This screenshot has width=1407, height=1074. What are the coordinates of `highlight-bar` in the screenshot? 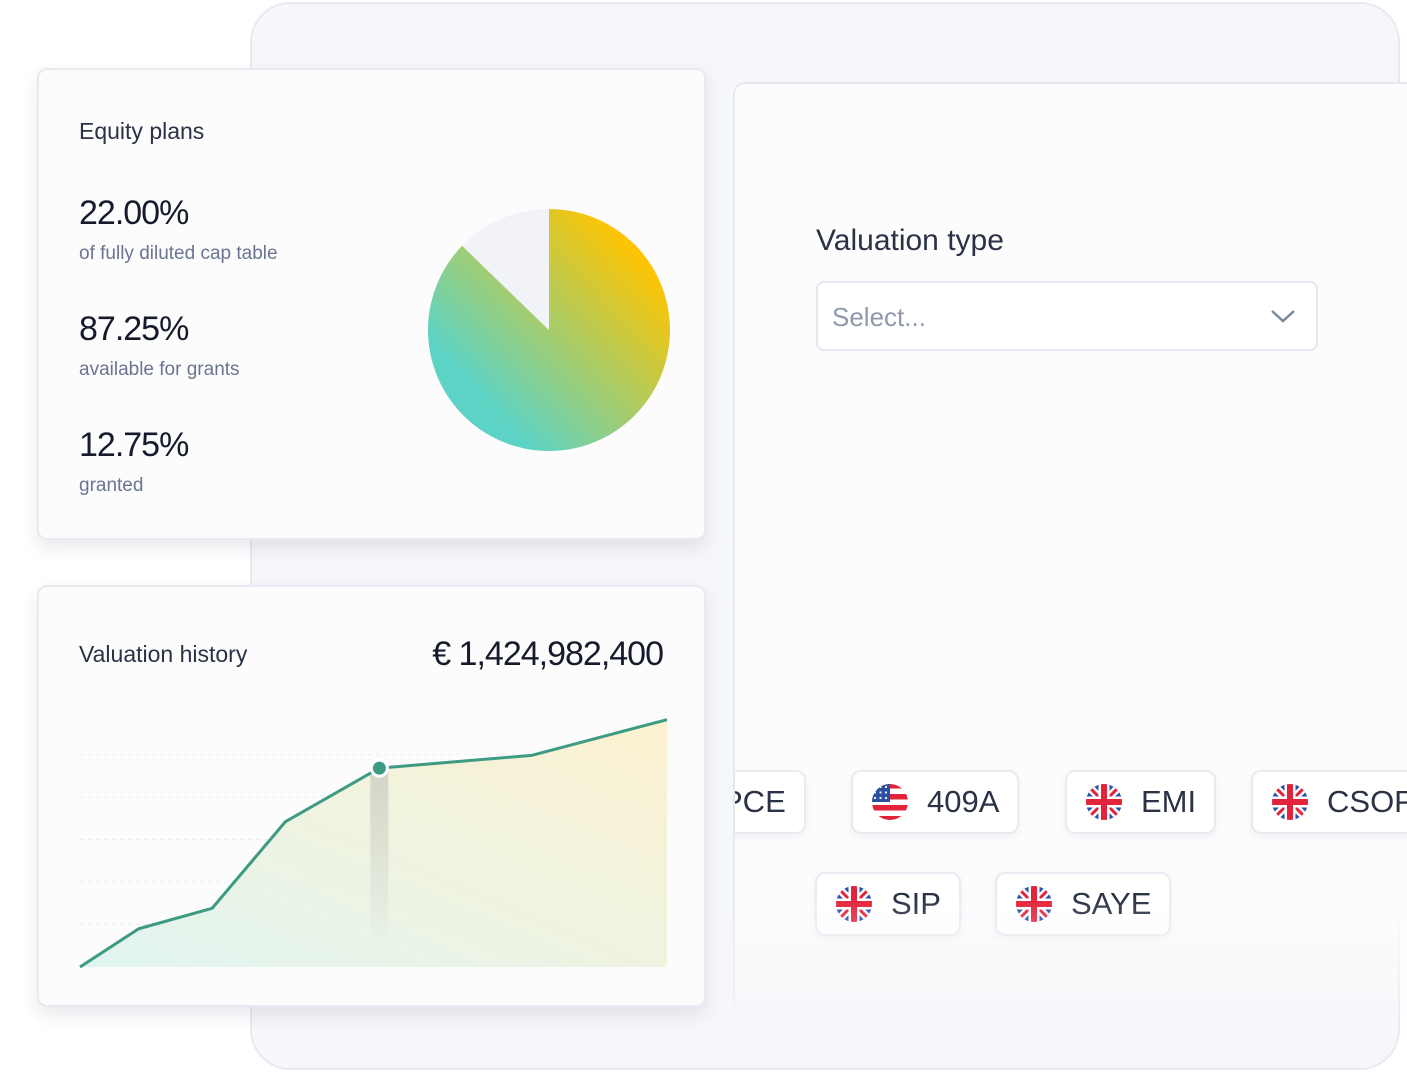 It's located at (379, 857).